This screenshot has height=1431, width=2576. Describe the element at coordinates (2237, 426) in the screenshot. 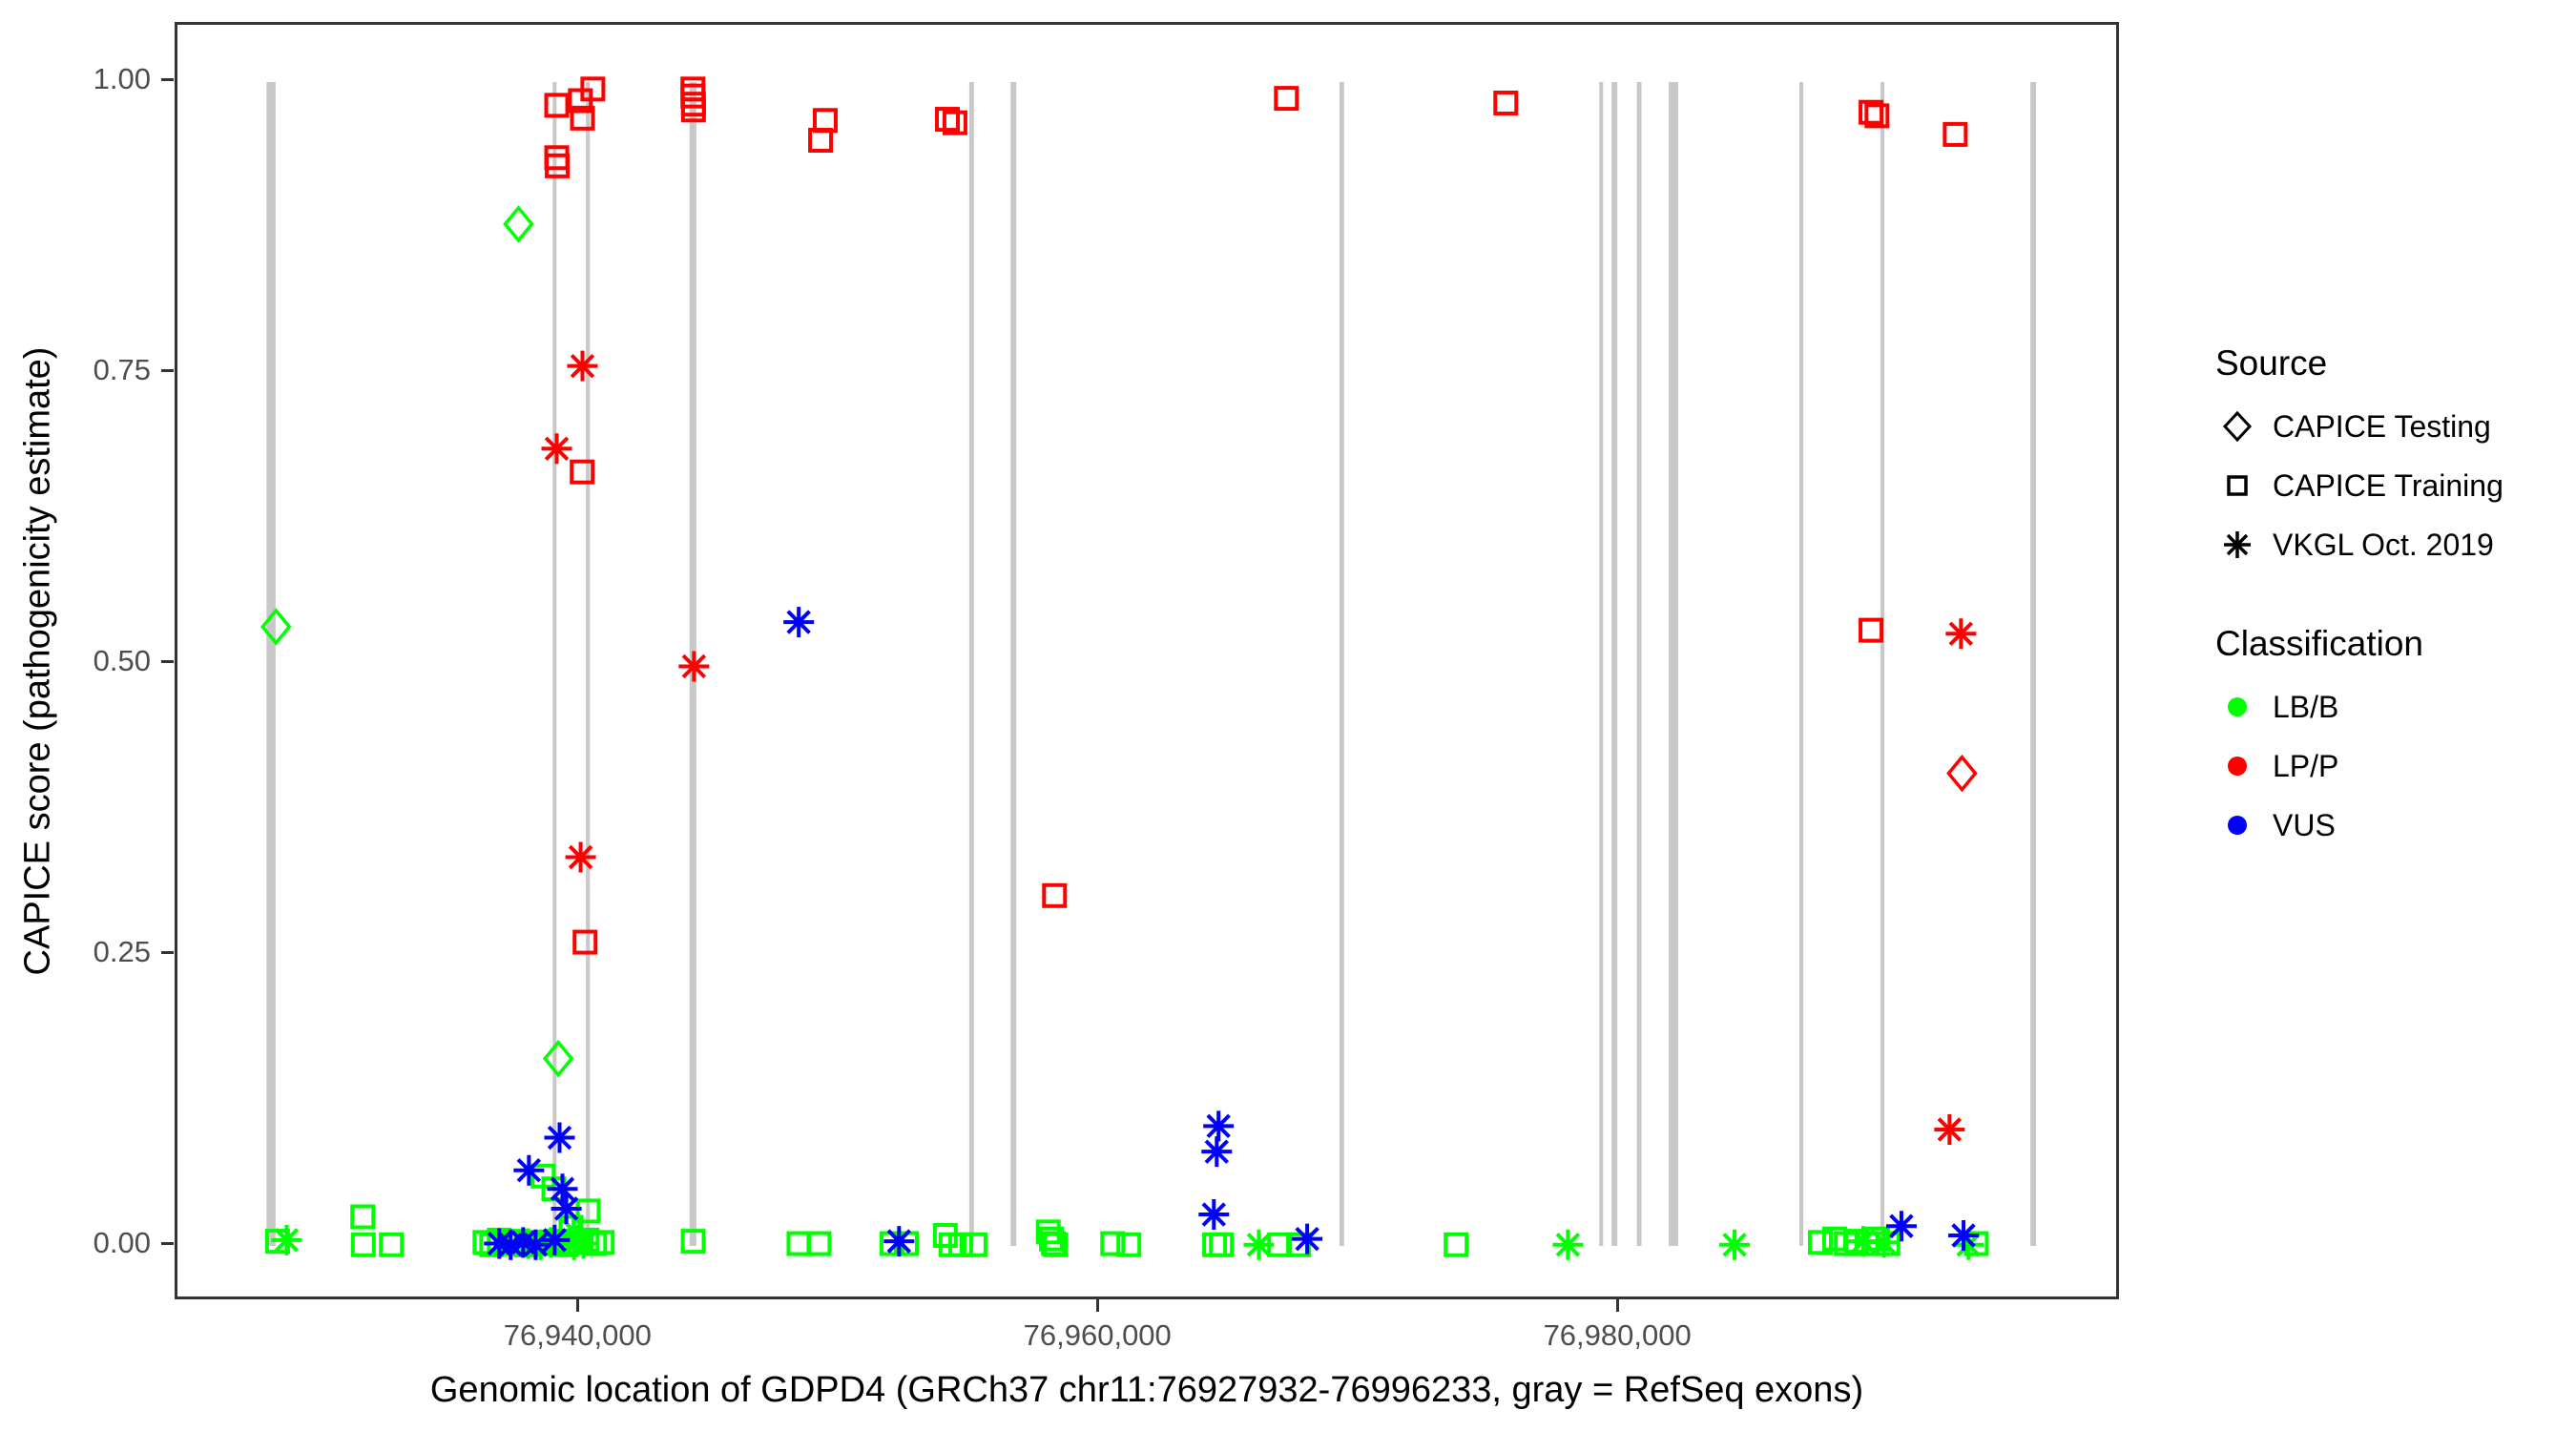

I see `diamond-icon` at that location.